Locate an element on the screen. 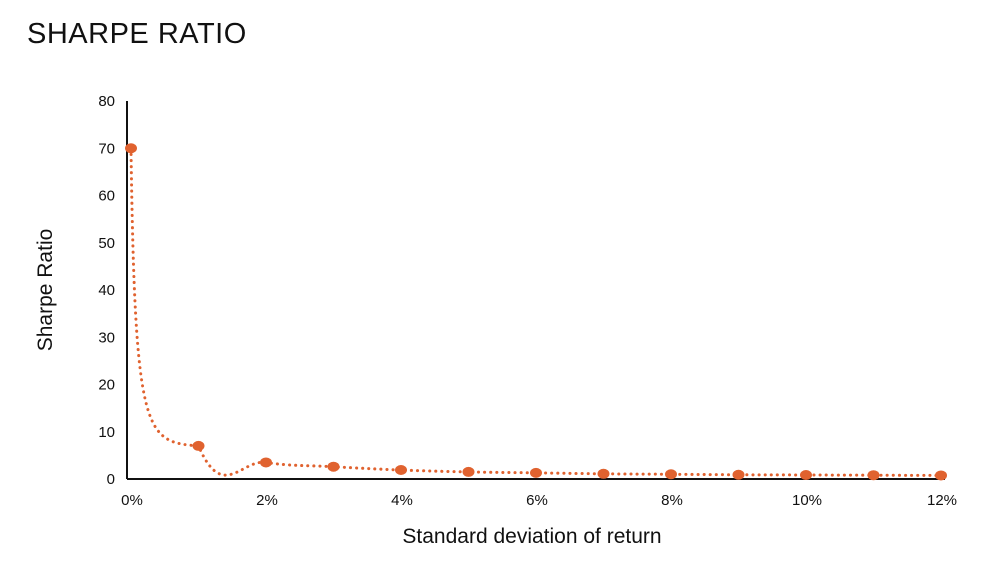 The width and height of the screenshot is (1000, 577). x-tick-label: 0% is located at coordinates (132, 500).